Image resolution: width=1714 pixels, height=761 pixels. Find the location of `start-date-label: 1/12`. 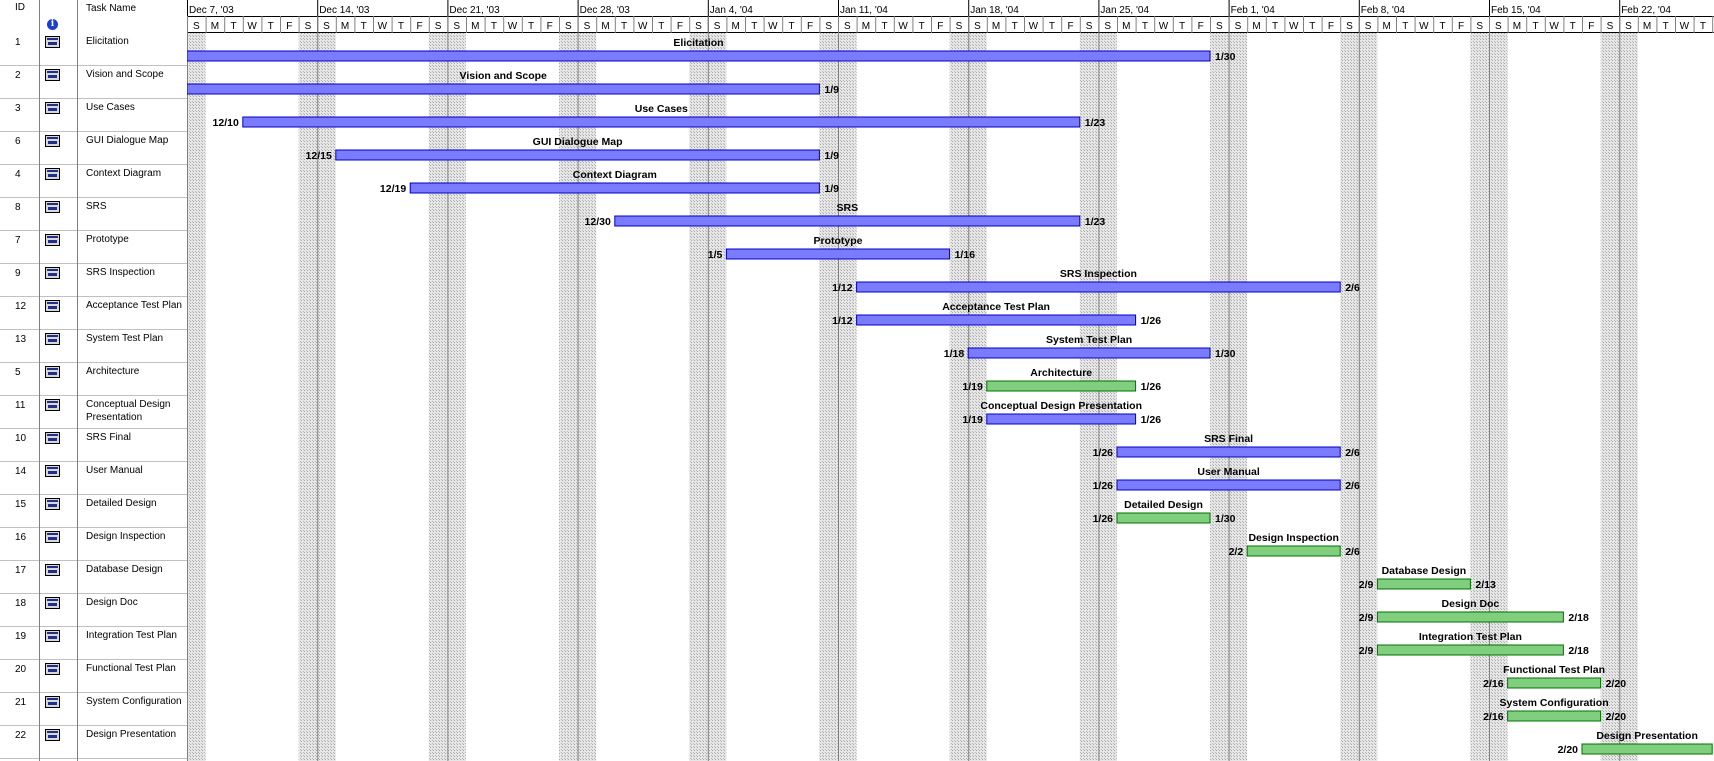

start-date-label: 1/12 is located at coordinates (842, 321).